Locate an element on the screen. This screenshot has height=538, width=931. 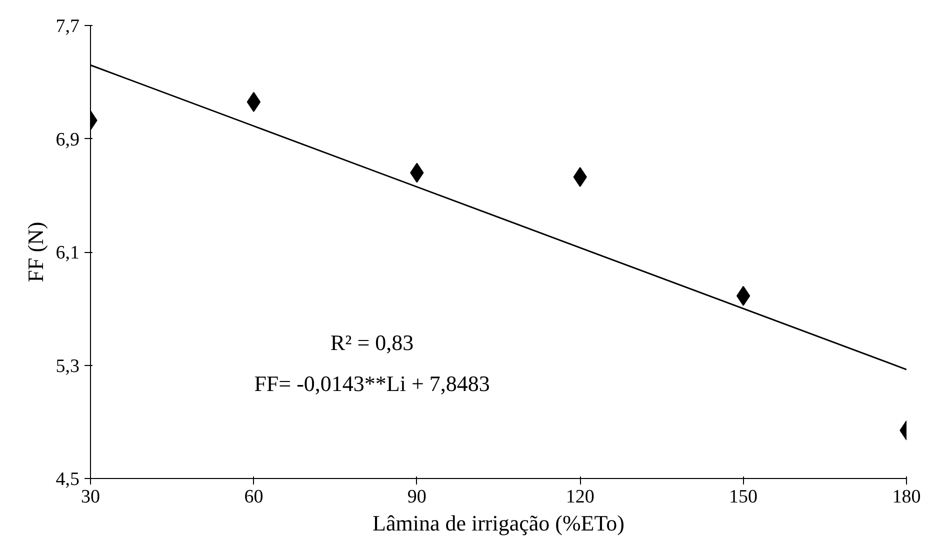
x-axis-title: Lâmina de irrigação (%ETo) is located at coordinates (498, 523).